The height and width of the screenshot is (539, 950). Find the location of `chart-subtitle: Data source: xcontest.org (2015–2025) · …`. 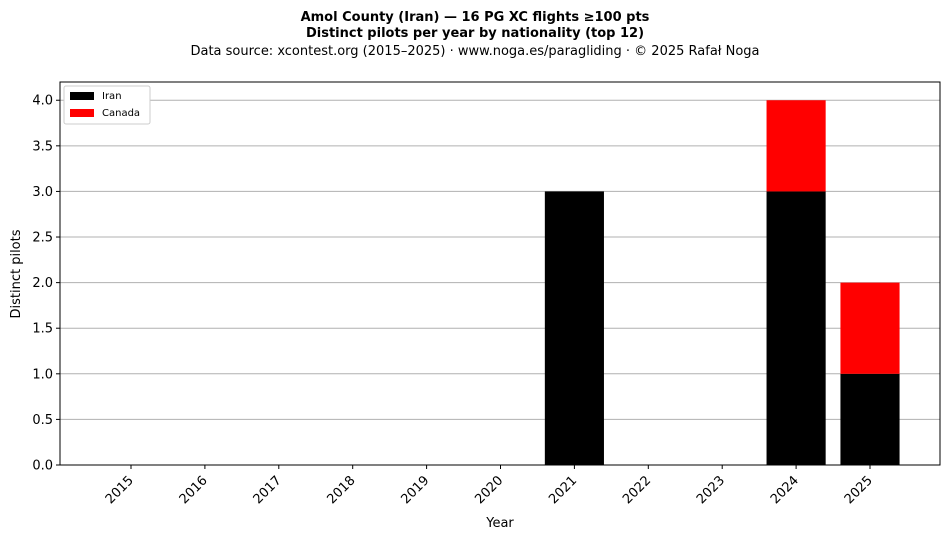

chart-subtitle: Data source: xcontest.org (2015–2025) · … is located at coordinates (474, 51).